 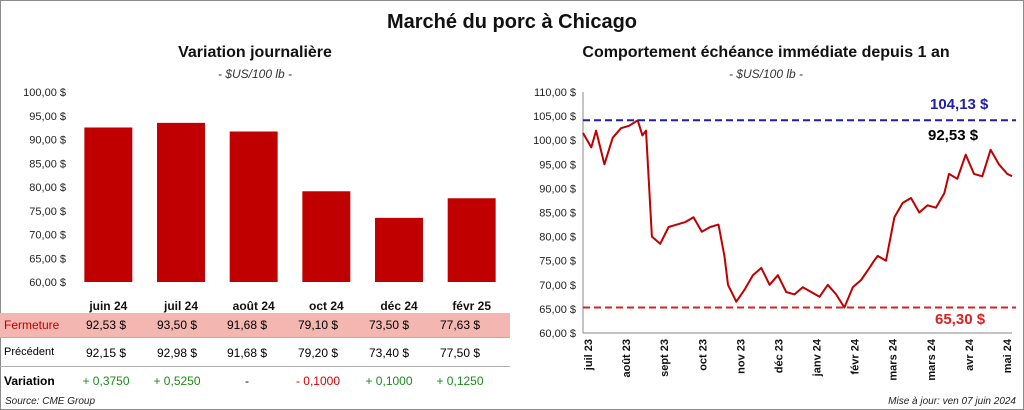 What do you see at coordinates (177, 353) in the screenshot?
I see `precedent-cell: 92,98 $` at bounding box center [177, 353].